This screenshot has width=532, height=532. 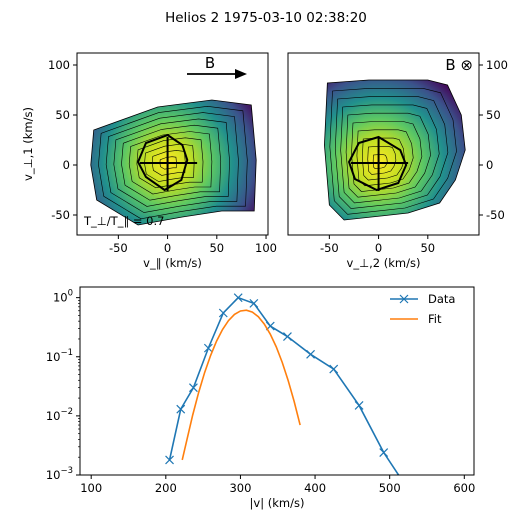 What do you see at coordinates (266, 18) in the screenshot?
I see `figure-title: Helios 2 1975-03-10 02:38:20` at bounding box center [266, 18].